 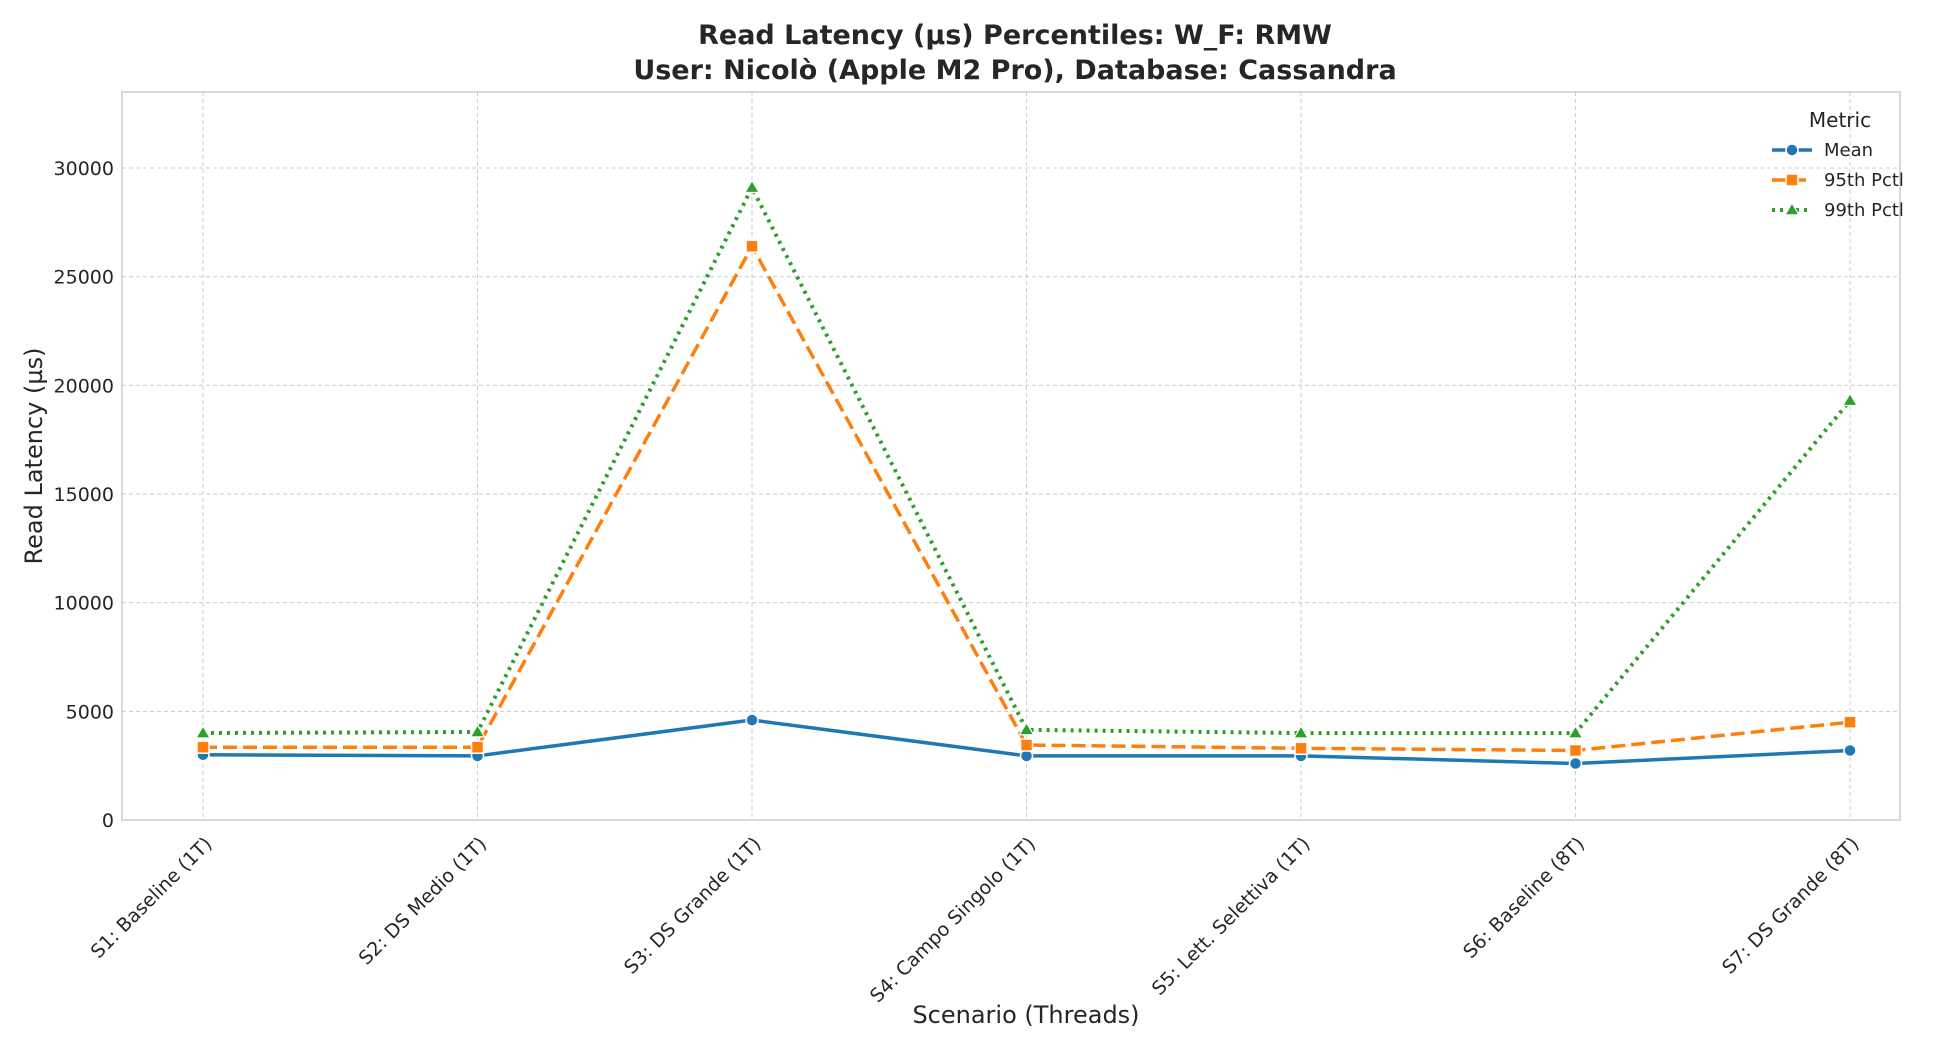 I want to click on legend-title: Metric, so click(x=1840, y=120).